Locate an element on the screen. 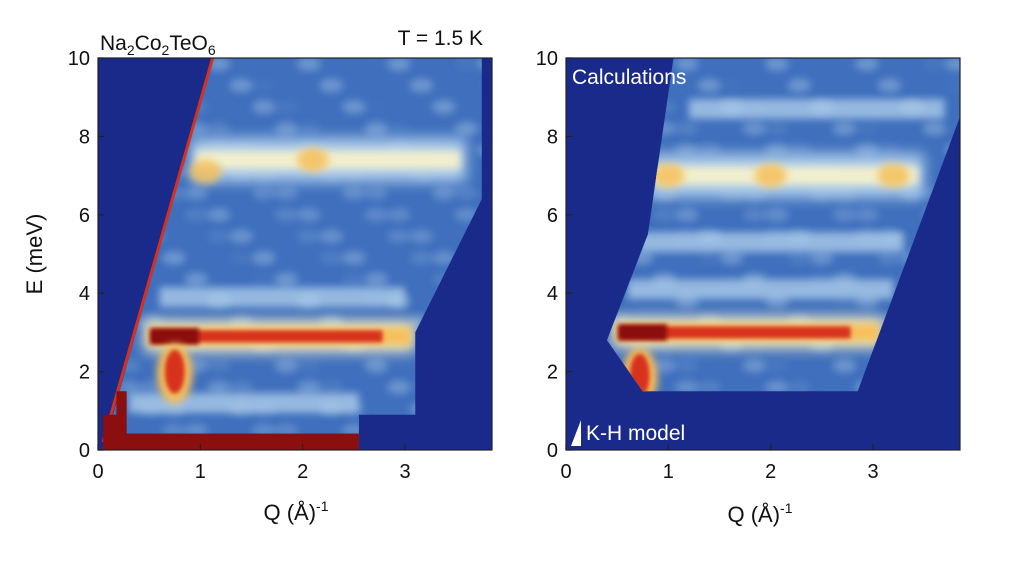 The width and height of the screenshot is (1024, 561). x-tick-label: 2 is located at coordinates (770, 472).